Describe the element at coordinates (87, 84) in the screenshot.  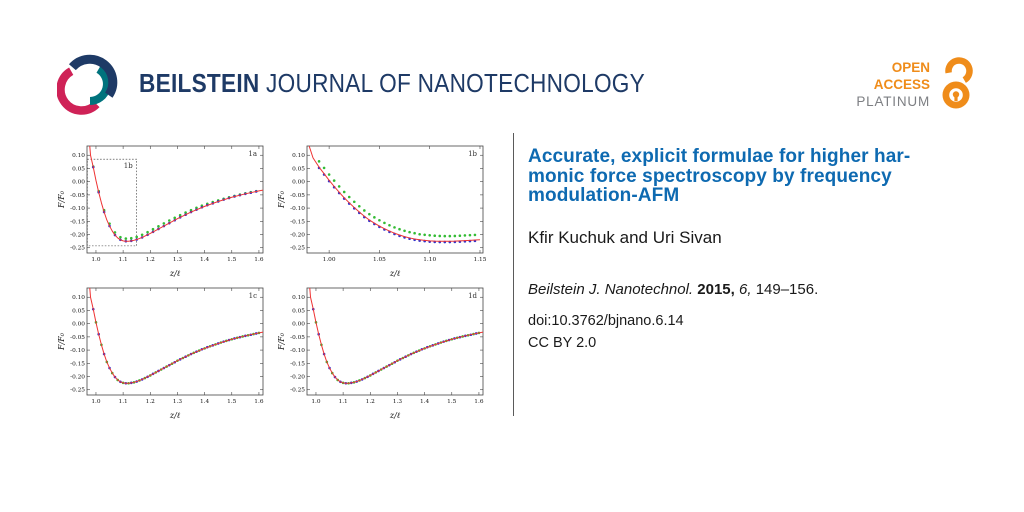
I see `beilstein-swirl-icon` at that location.